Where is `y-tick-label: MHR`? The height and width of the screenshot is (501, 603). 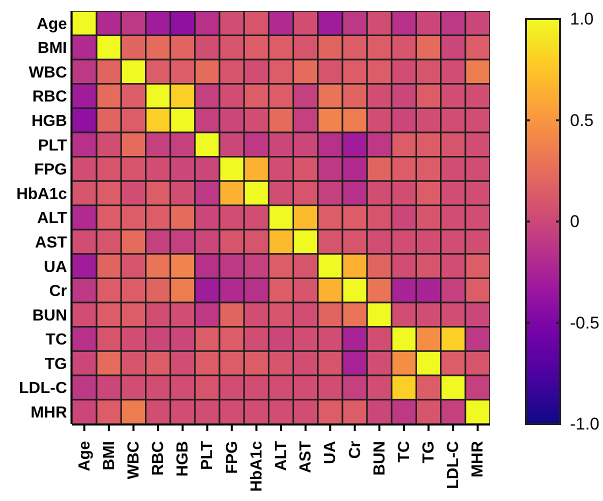 y-tick-label: MHR is located at coordinates (49, 413).